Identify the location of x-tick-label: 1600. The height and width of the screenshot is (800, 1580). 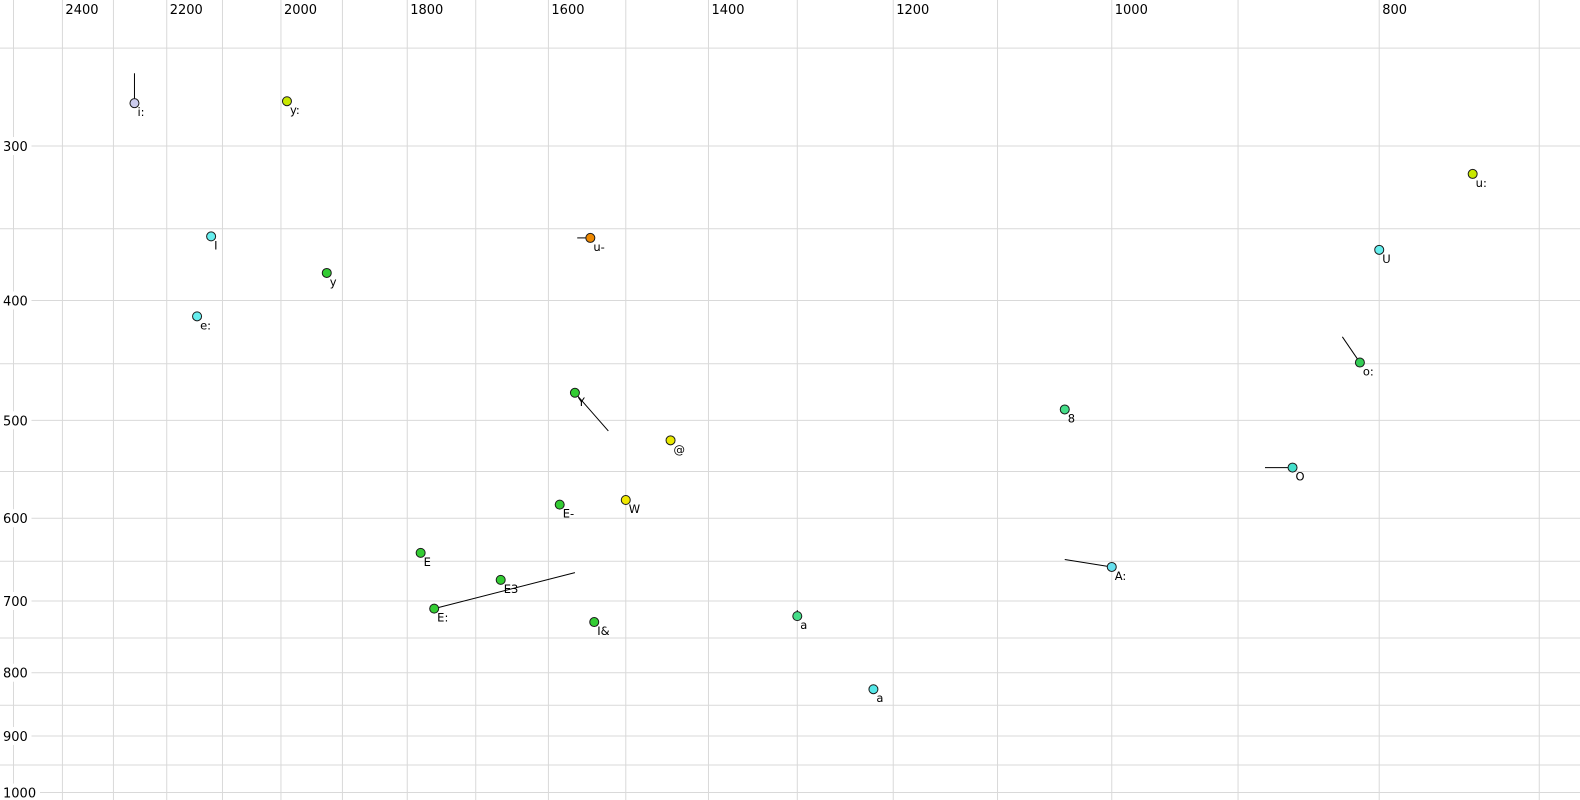
(567, 10).